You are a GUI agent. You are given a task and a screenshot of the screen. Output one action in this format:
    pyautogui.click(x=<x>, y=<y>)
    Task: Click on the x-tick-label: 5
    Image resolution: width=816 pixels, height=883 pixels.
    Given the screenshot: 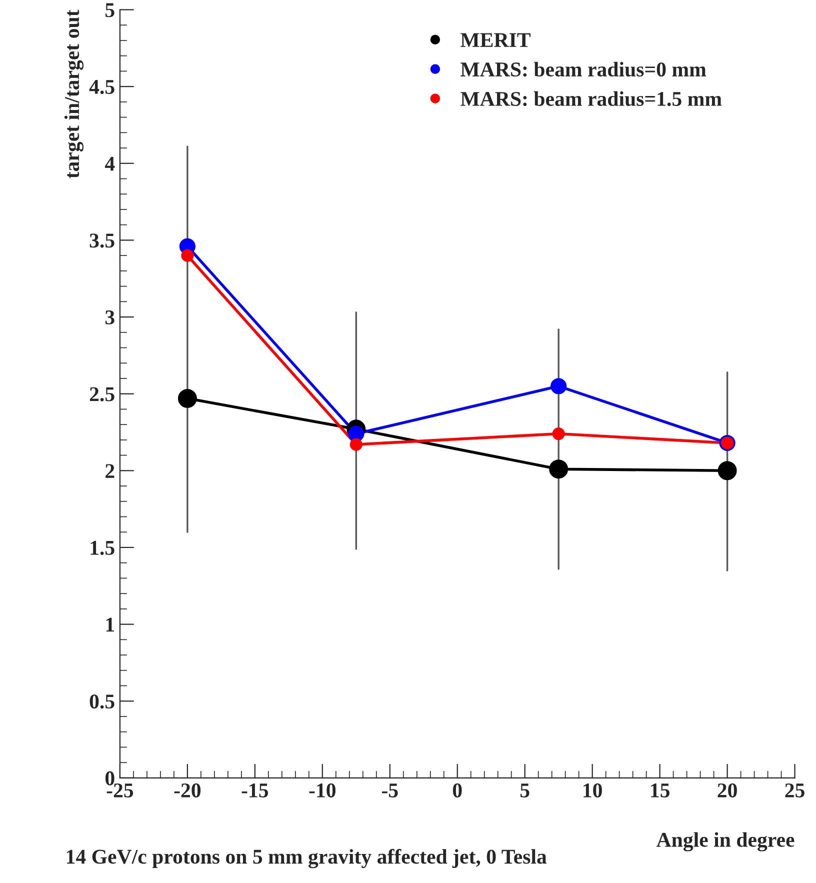 What is the action you would take?
    pyautogui.click(x=525, y=791)
    